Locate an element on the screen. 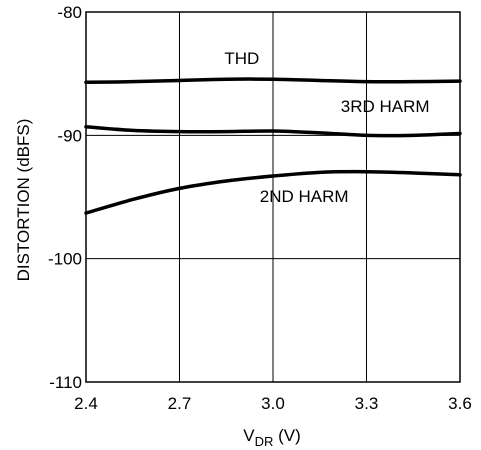 Image resolution: width=481 pixels, height=450 pixels. series-annotations: THD 3RD HARM 2ND HARM is located at coordinates (326, 127).